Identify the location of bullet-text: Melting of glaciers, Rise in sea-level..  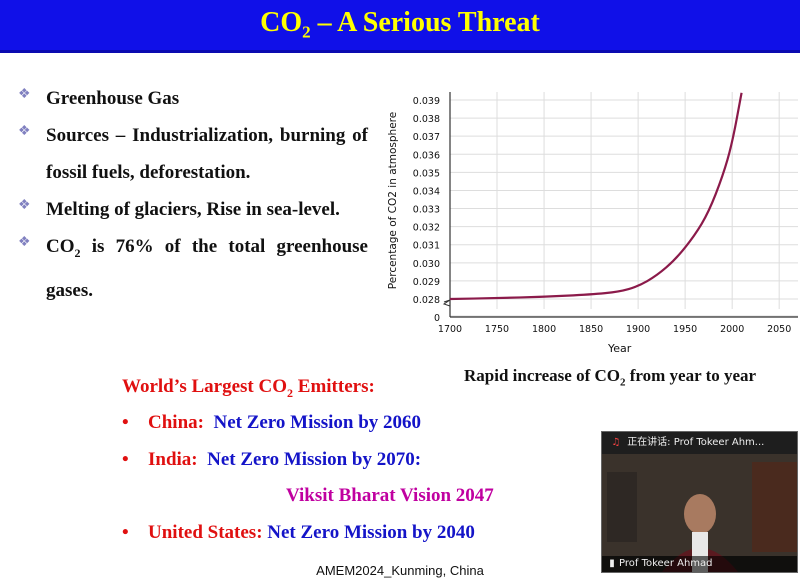
(193, 209).